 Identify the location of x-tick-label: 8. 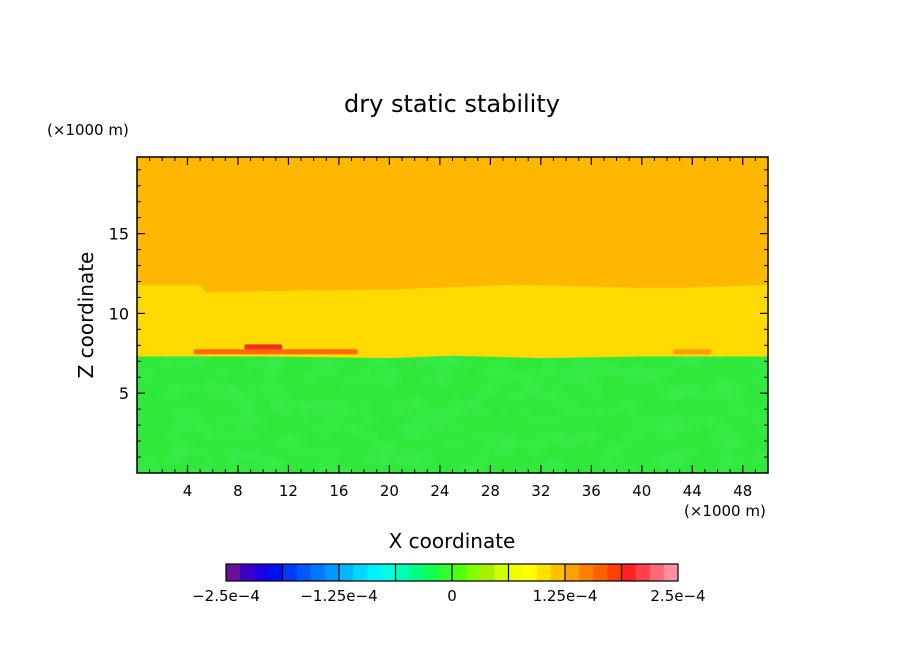
(238, 491).